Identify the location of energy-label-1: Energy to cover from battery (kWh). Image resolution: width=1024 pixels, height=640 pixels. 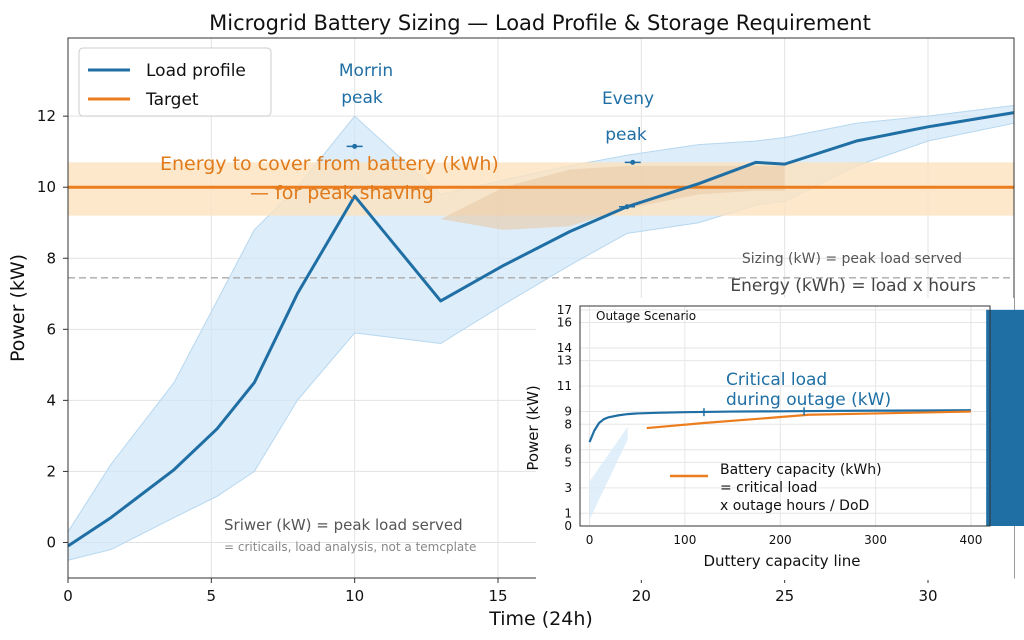
(329, 164).